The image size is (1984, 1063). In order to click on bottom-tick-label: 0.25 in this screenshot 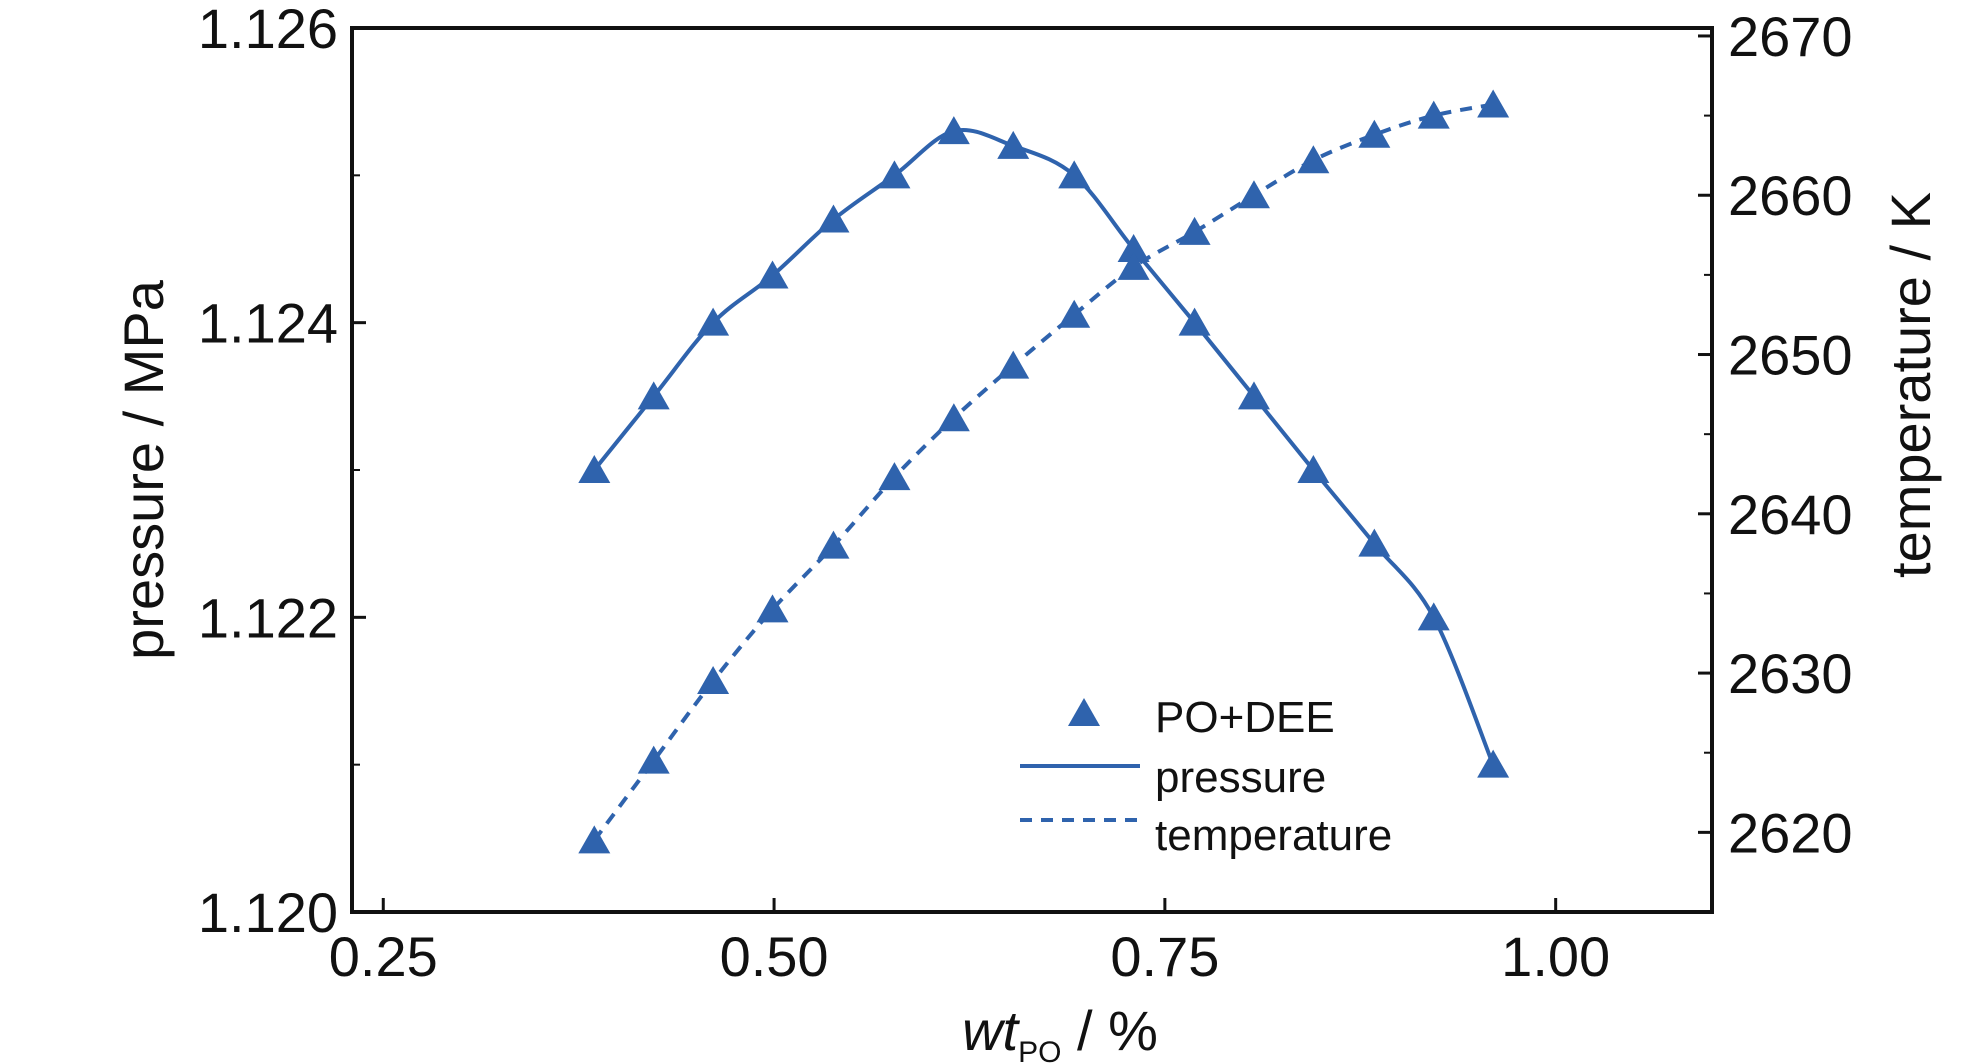, I will do `click(383, 956)`.